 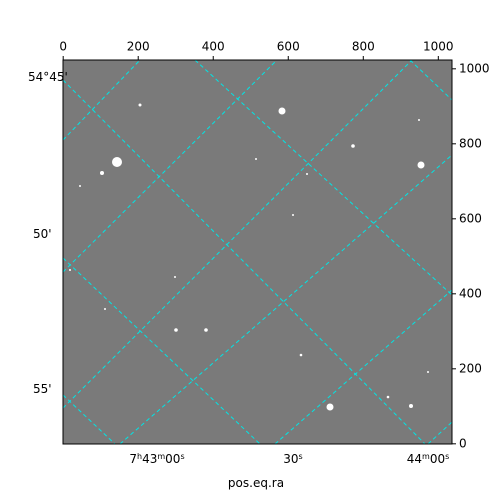 I want to click on x-tick-label: 400, so click(x=213, y=47).